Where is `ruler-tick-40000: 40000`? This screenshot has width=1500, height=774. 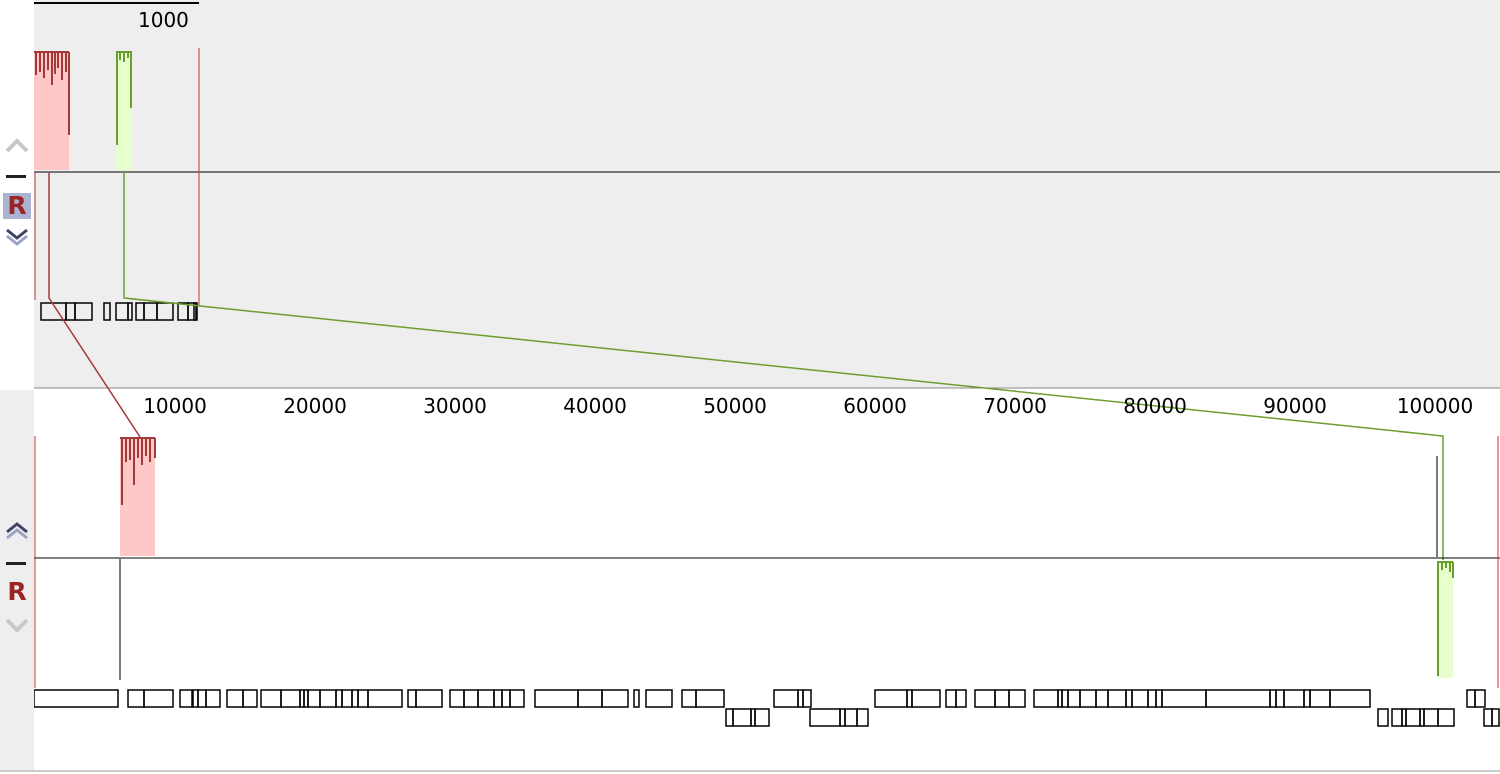 ruler-tick-40000: 40000 is located at coordinates (595, 406).